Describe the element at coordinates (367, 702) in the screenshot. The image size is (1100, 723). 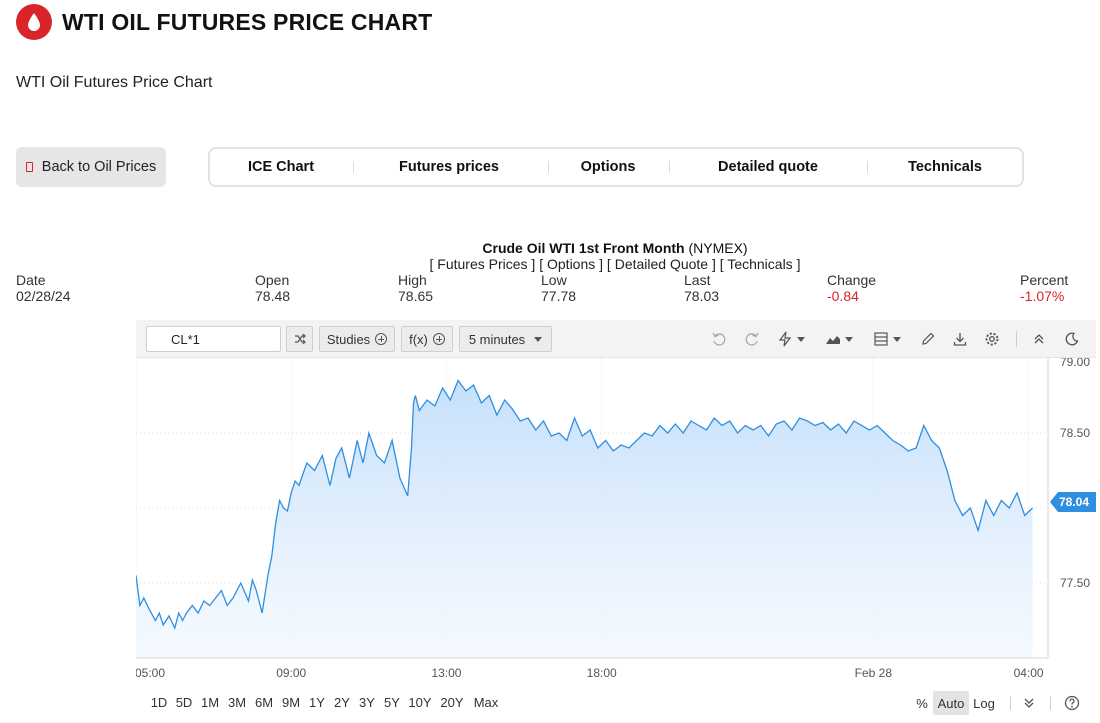
I see `range-3y: 3Y` at that location.